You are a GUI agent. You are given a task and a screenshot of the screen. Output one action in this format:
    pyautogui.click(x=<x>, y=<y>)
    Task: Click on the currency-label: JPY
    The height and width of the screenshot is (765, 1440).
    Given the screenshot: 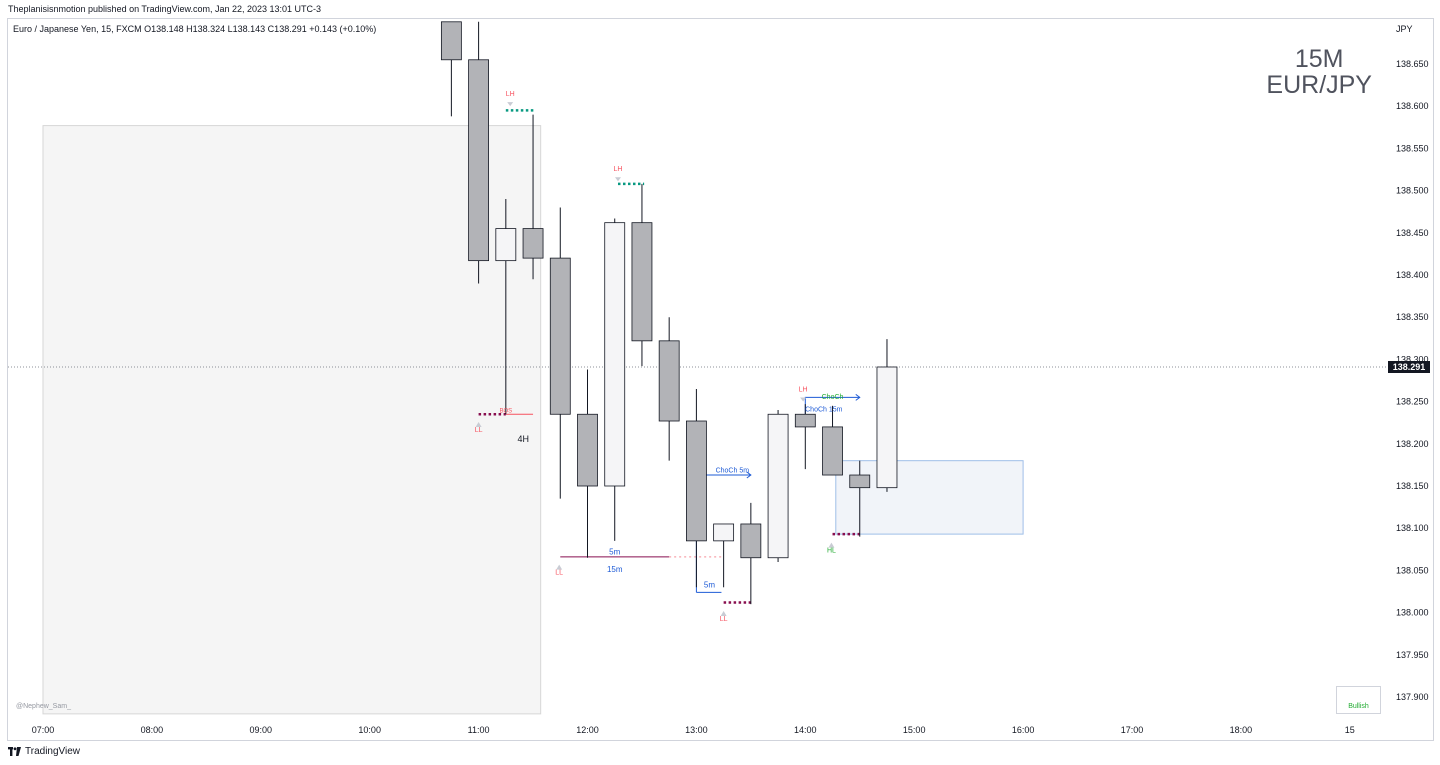 What is the action you would take?
    pyautogui.click(x=1404, y=29)
    